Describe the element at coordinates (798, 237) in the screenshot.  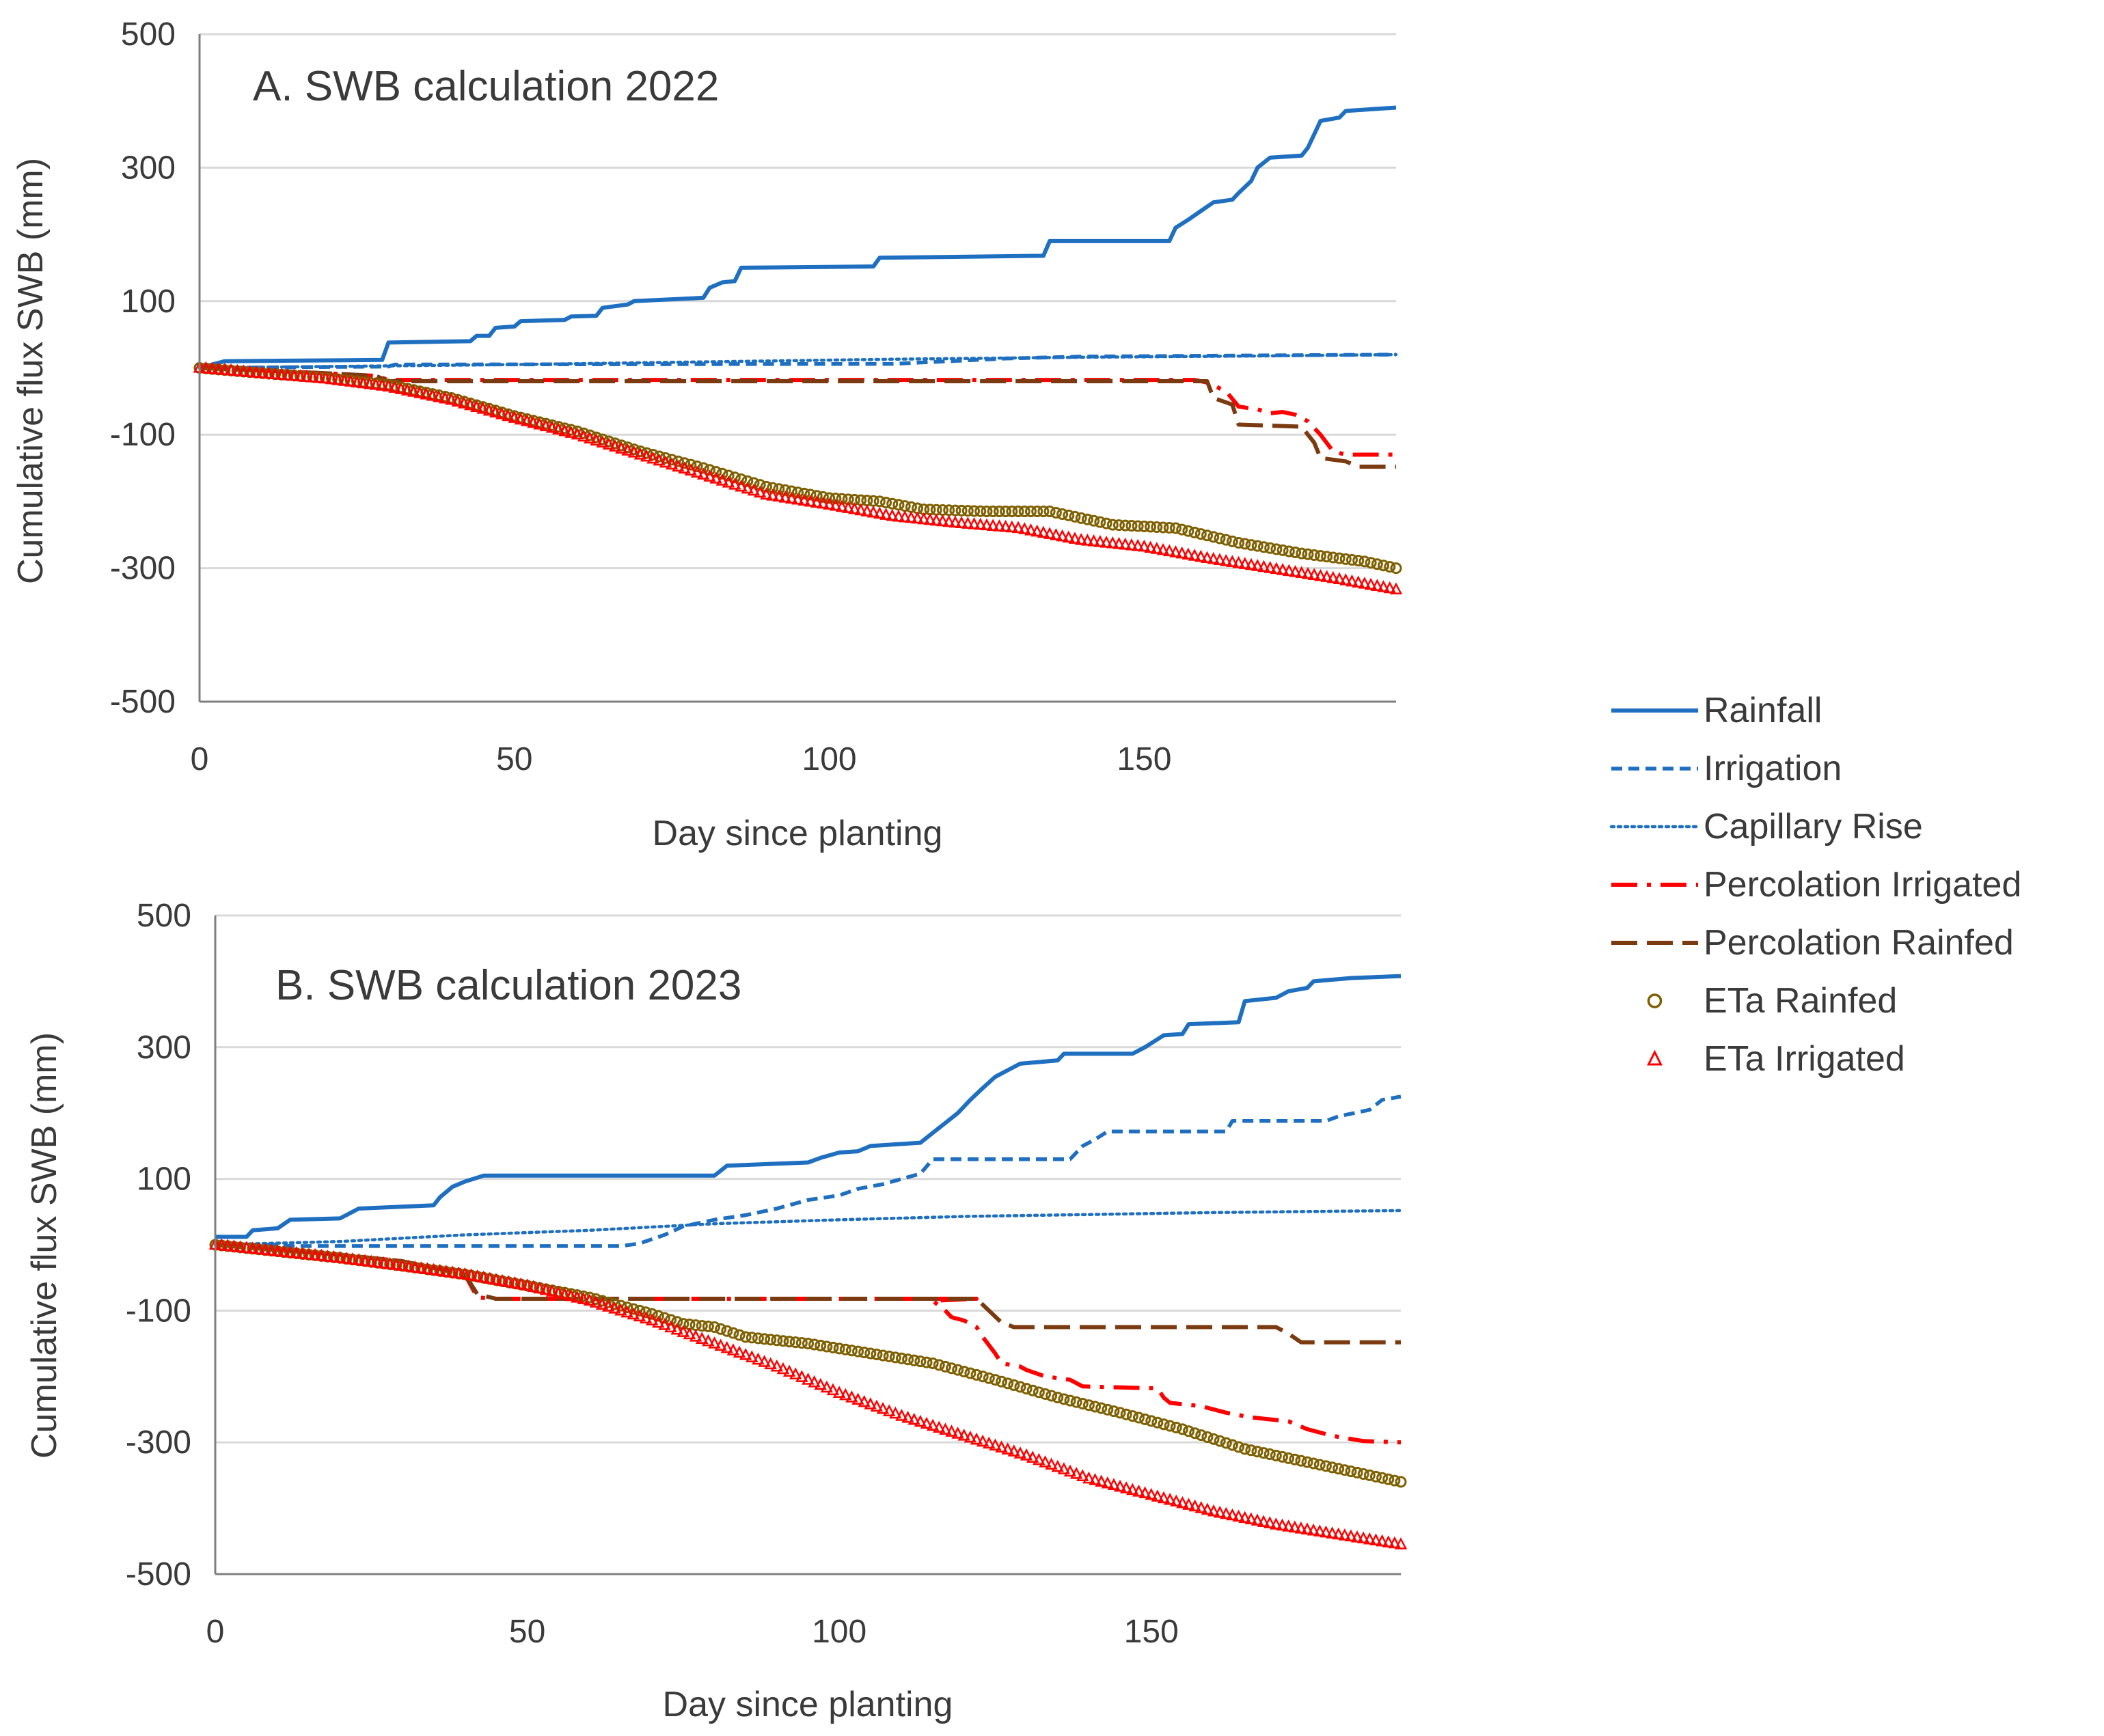
I see `panel-a-series-rainfall` at that location.